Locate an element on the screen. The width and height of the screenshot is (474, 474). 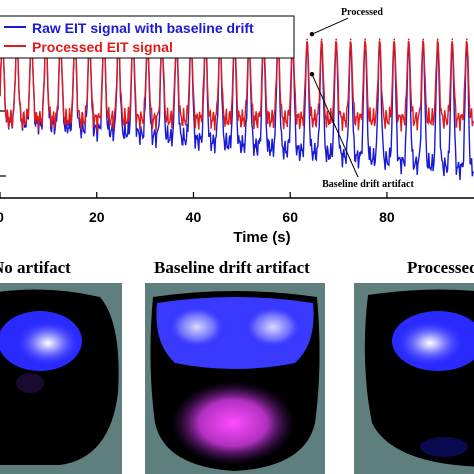
legend-label-processed: Processed EIT signal is located at coordinates (102, 47).